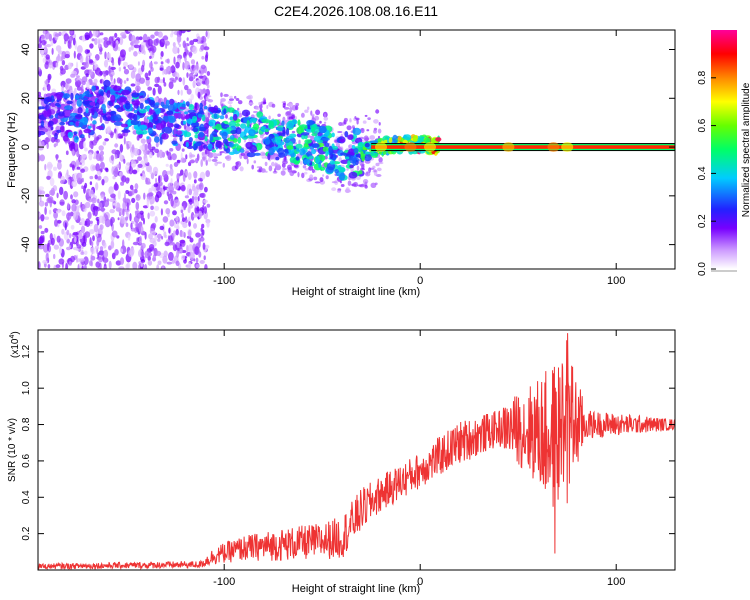 The image size is (750, 600). I want to click on spectrogram-y-tick-label: 40, so click(26, 49).